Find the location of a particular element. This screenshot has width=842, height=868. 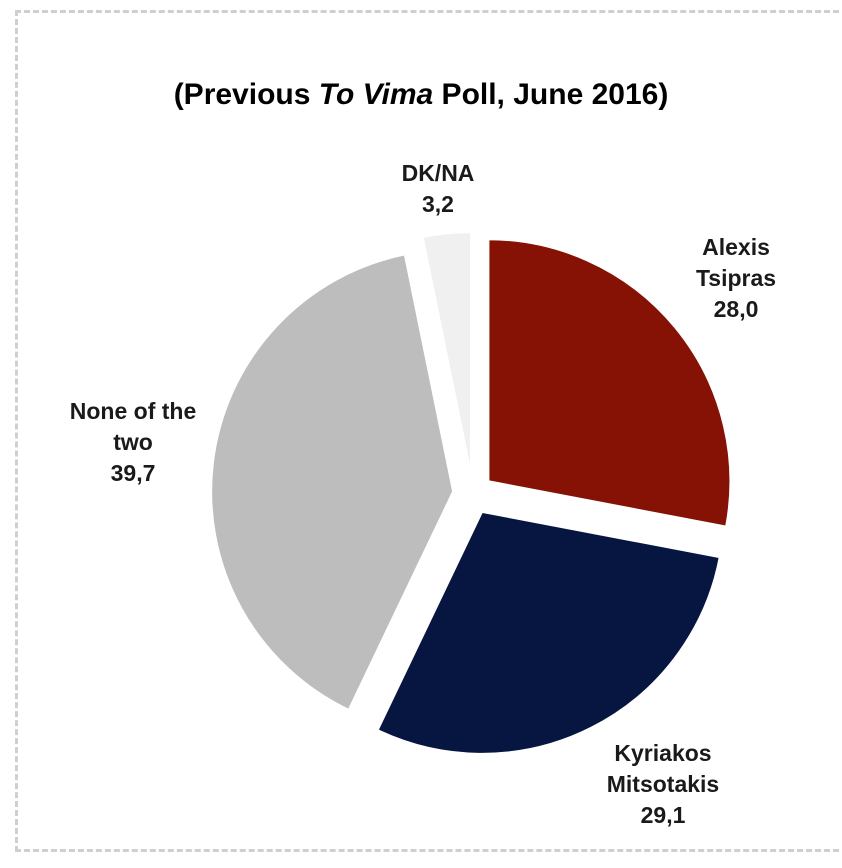

slice-name-label: Kyriakos is located at coordinates (662, 753).